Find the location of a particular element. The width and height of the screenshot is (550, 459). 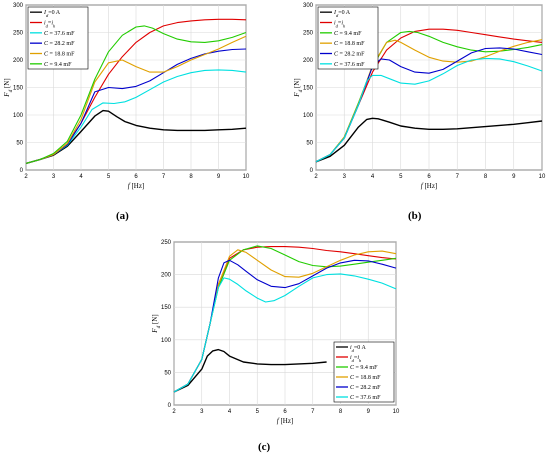

legend-entry: id=0 A is located at coordinates (358, 349).